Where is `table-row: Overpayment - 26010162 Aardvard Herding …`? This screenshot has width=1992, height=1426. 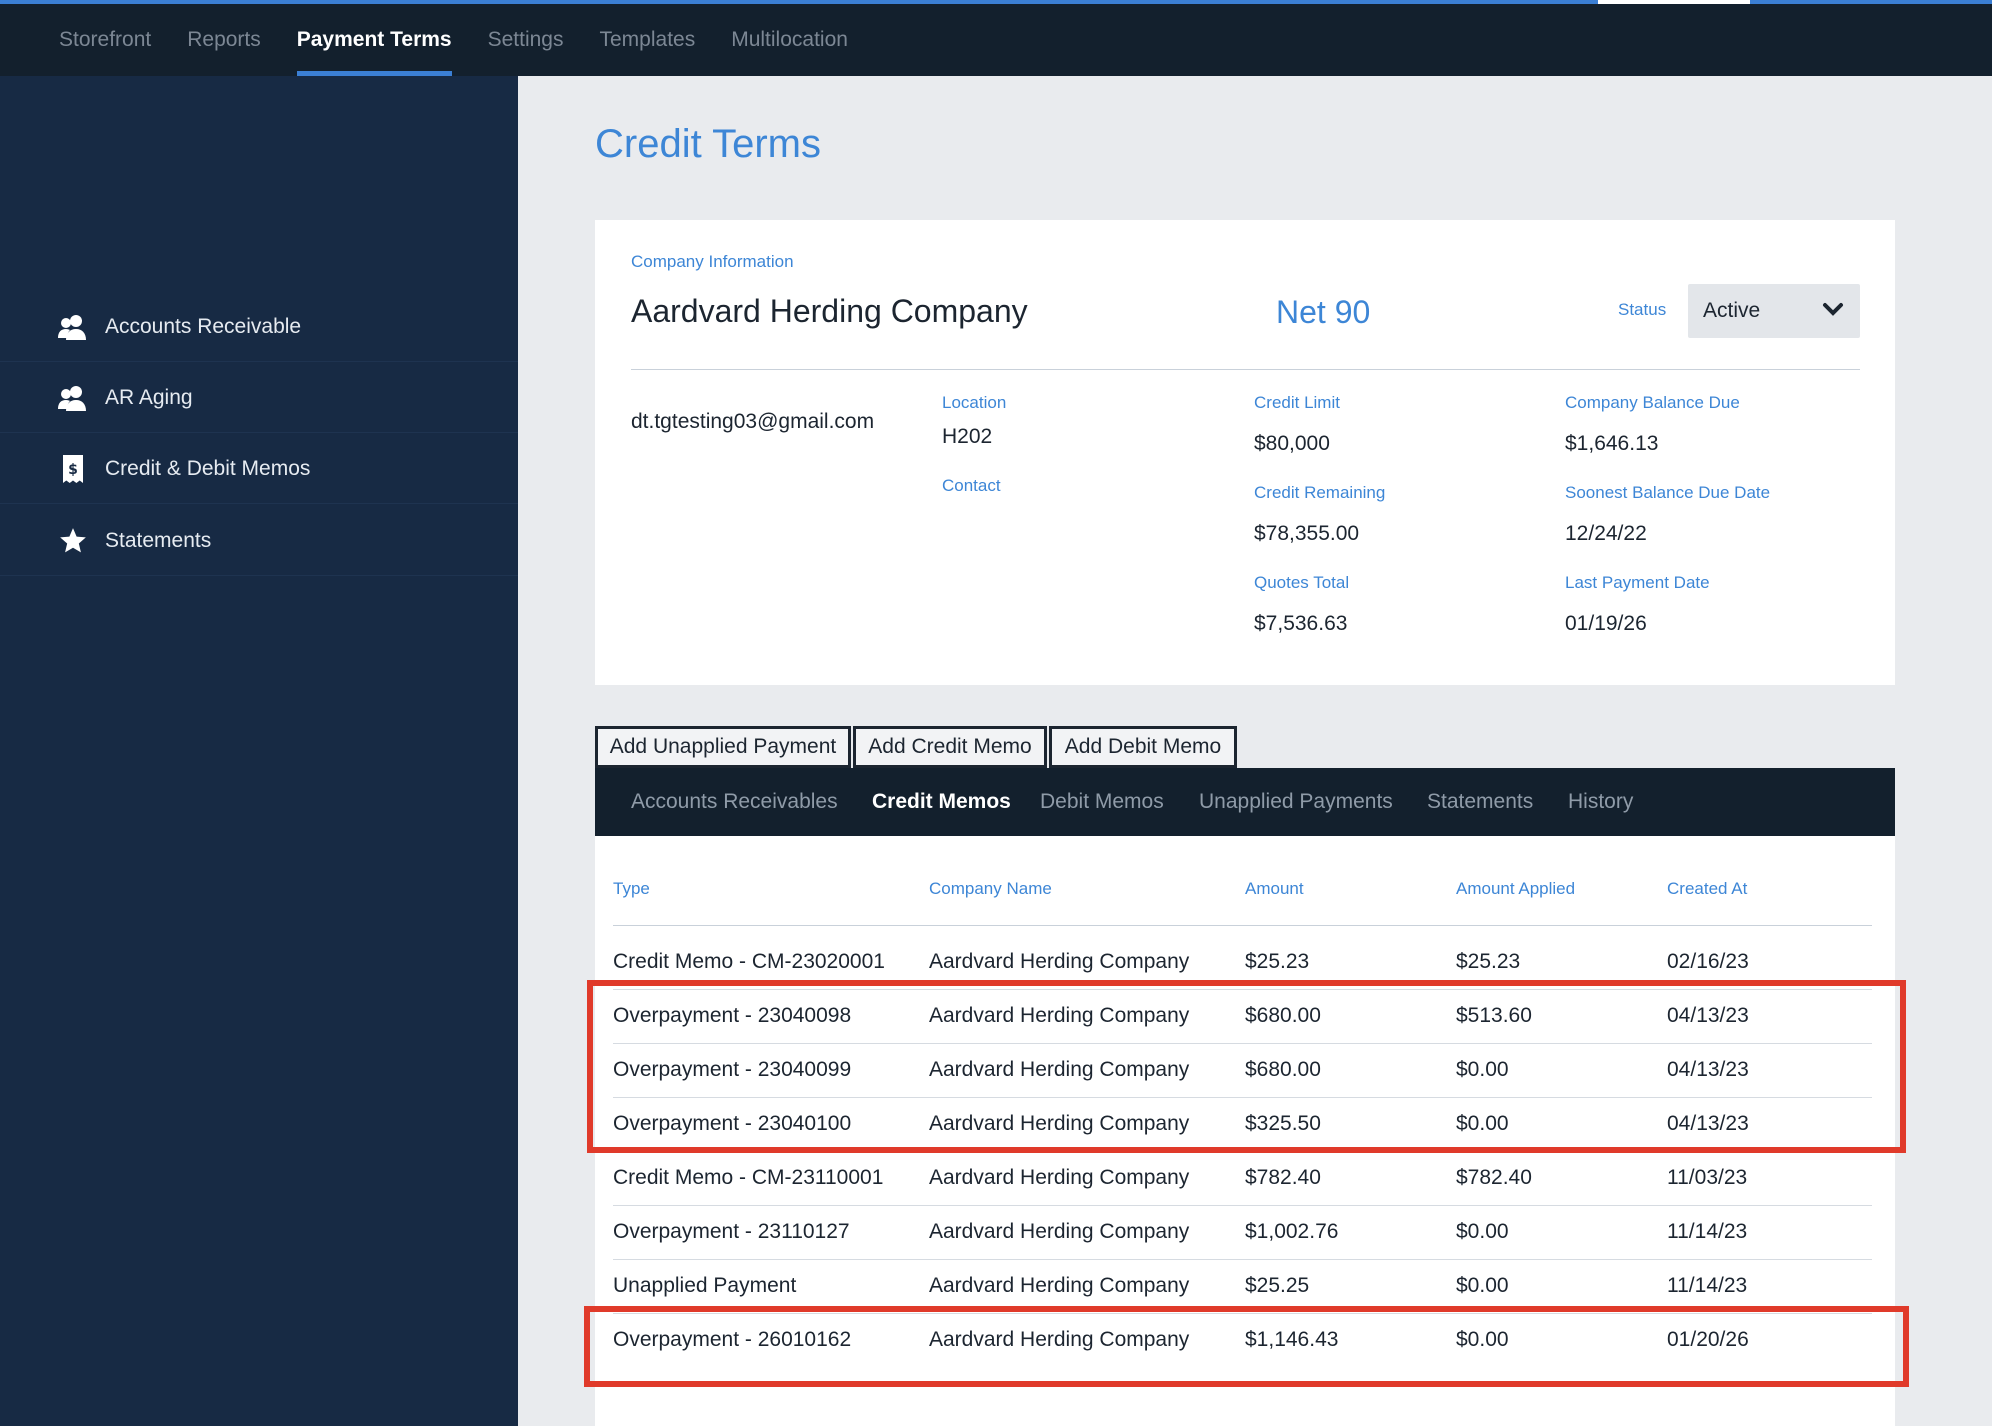 table-row: Overpayment - 26010162 Aardvard Herding … is located at coordinates (1242, 1341).